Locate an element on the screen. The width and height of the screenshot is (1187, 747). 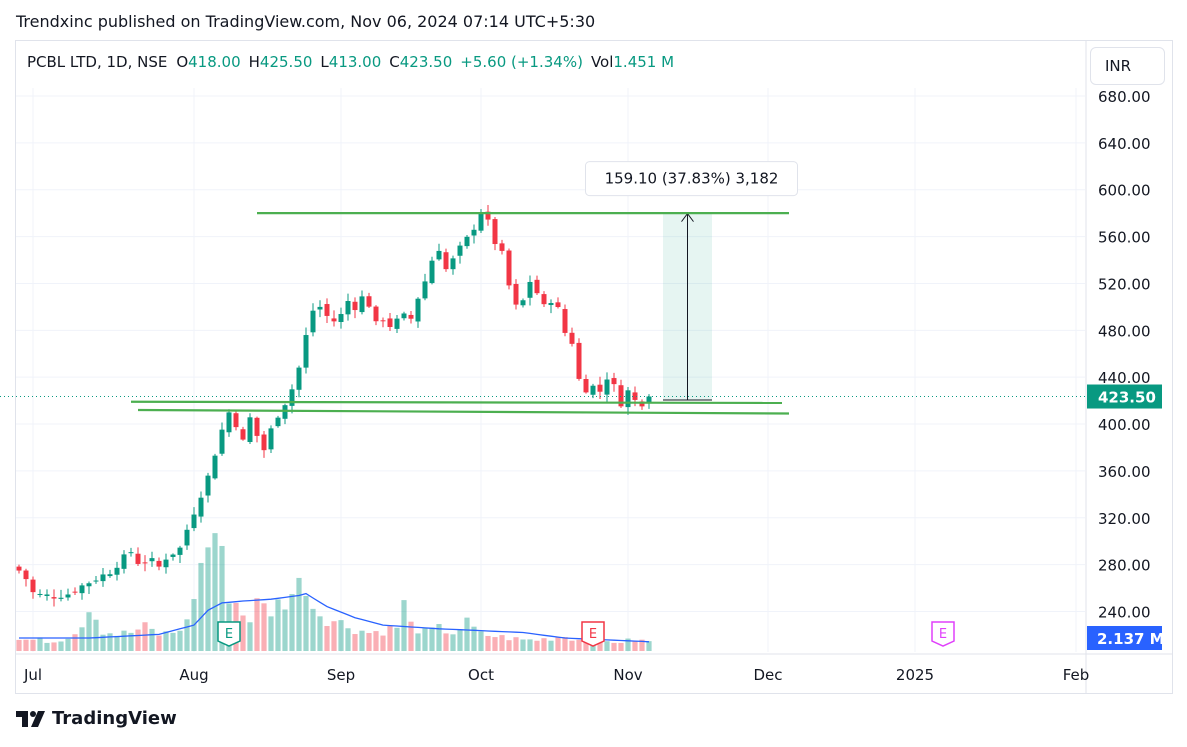
legend-close-label: C is located at coordinates (394, 62).